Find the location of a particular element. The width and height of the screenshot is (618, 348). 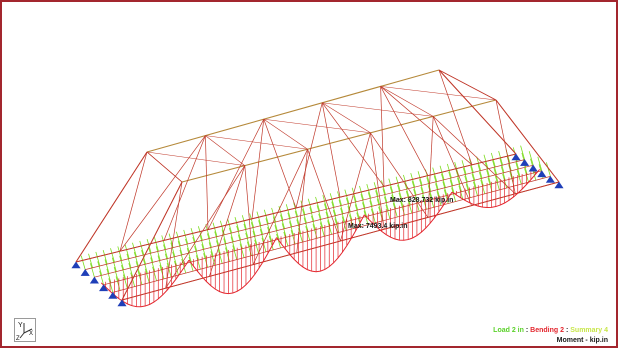

result-legend: Load 2 in : Bending 2 : Summary 4 is located at coordinates (550, 330).